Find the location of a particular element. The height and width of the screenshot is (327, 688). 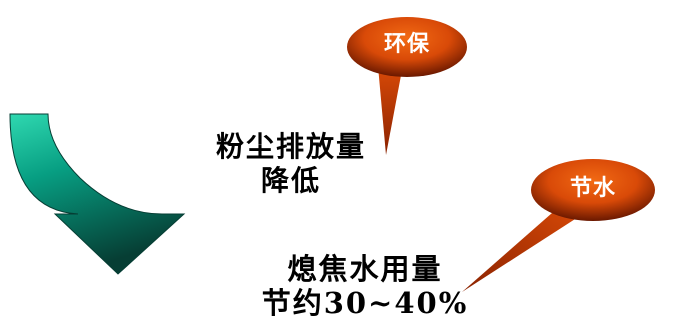

water-callout-label: 节水 is located at coordinates (592, 188).